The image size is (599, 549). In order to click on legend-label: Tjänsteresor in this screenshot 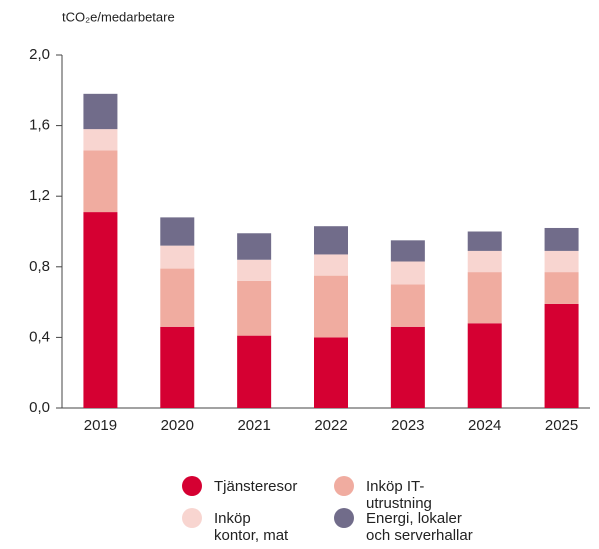, I will do `click(256, 486)`.